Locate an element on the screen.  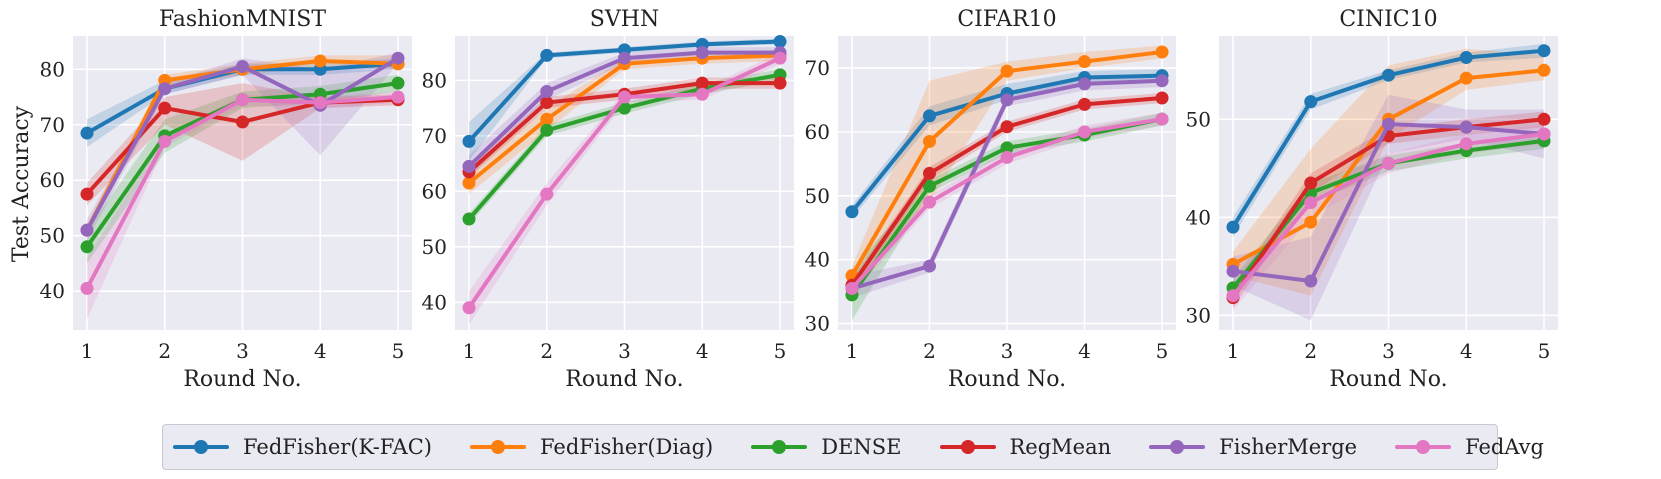
legend-label: RegMean is located at coordinates (1060, 447).